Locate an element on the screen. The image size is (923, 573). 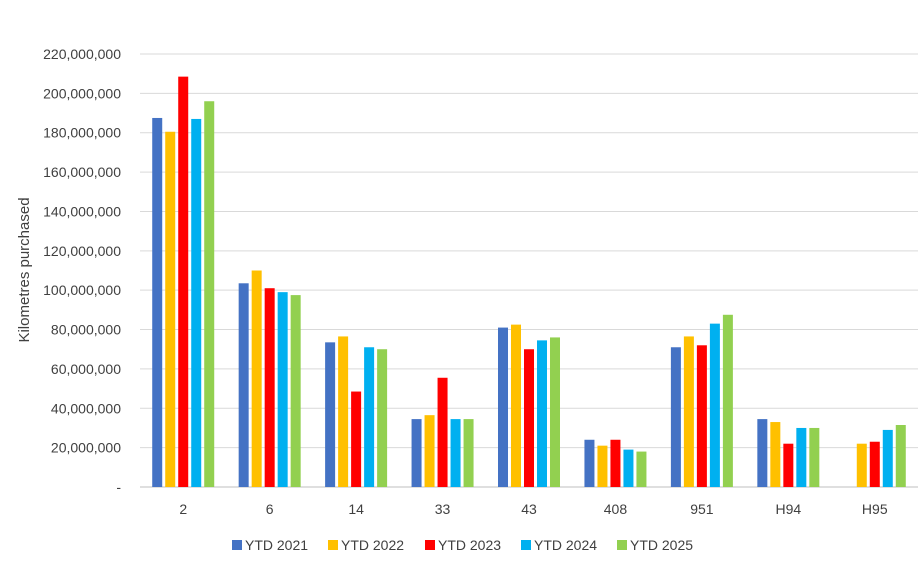
y-tick-label: 120,000,000 is located at coordinates (82, 251).